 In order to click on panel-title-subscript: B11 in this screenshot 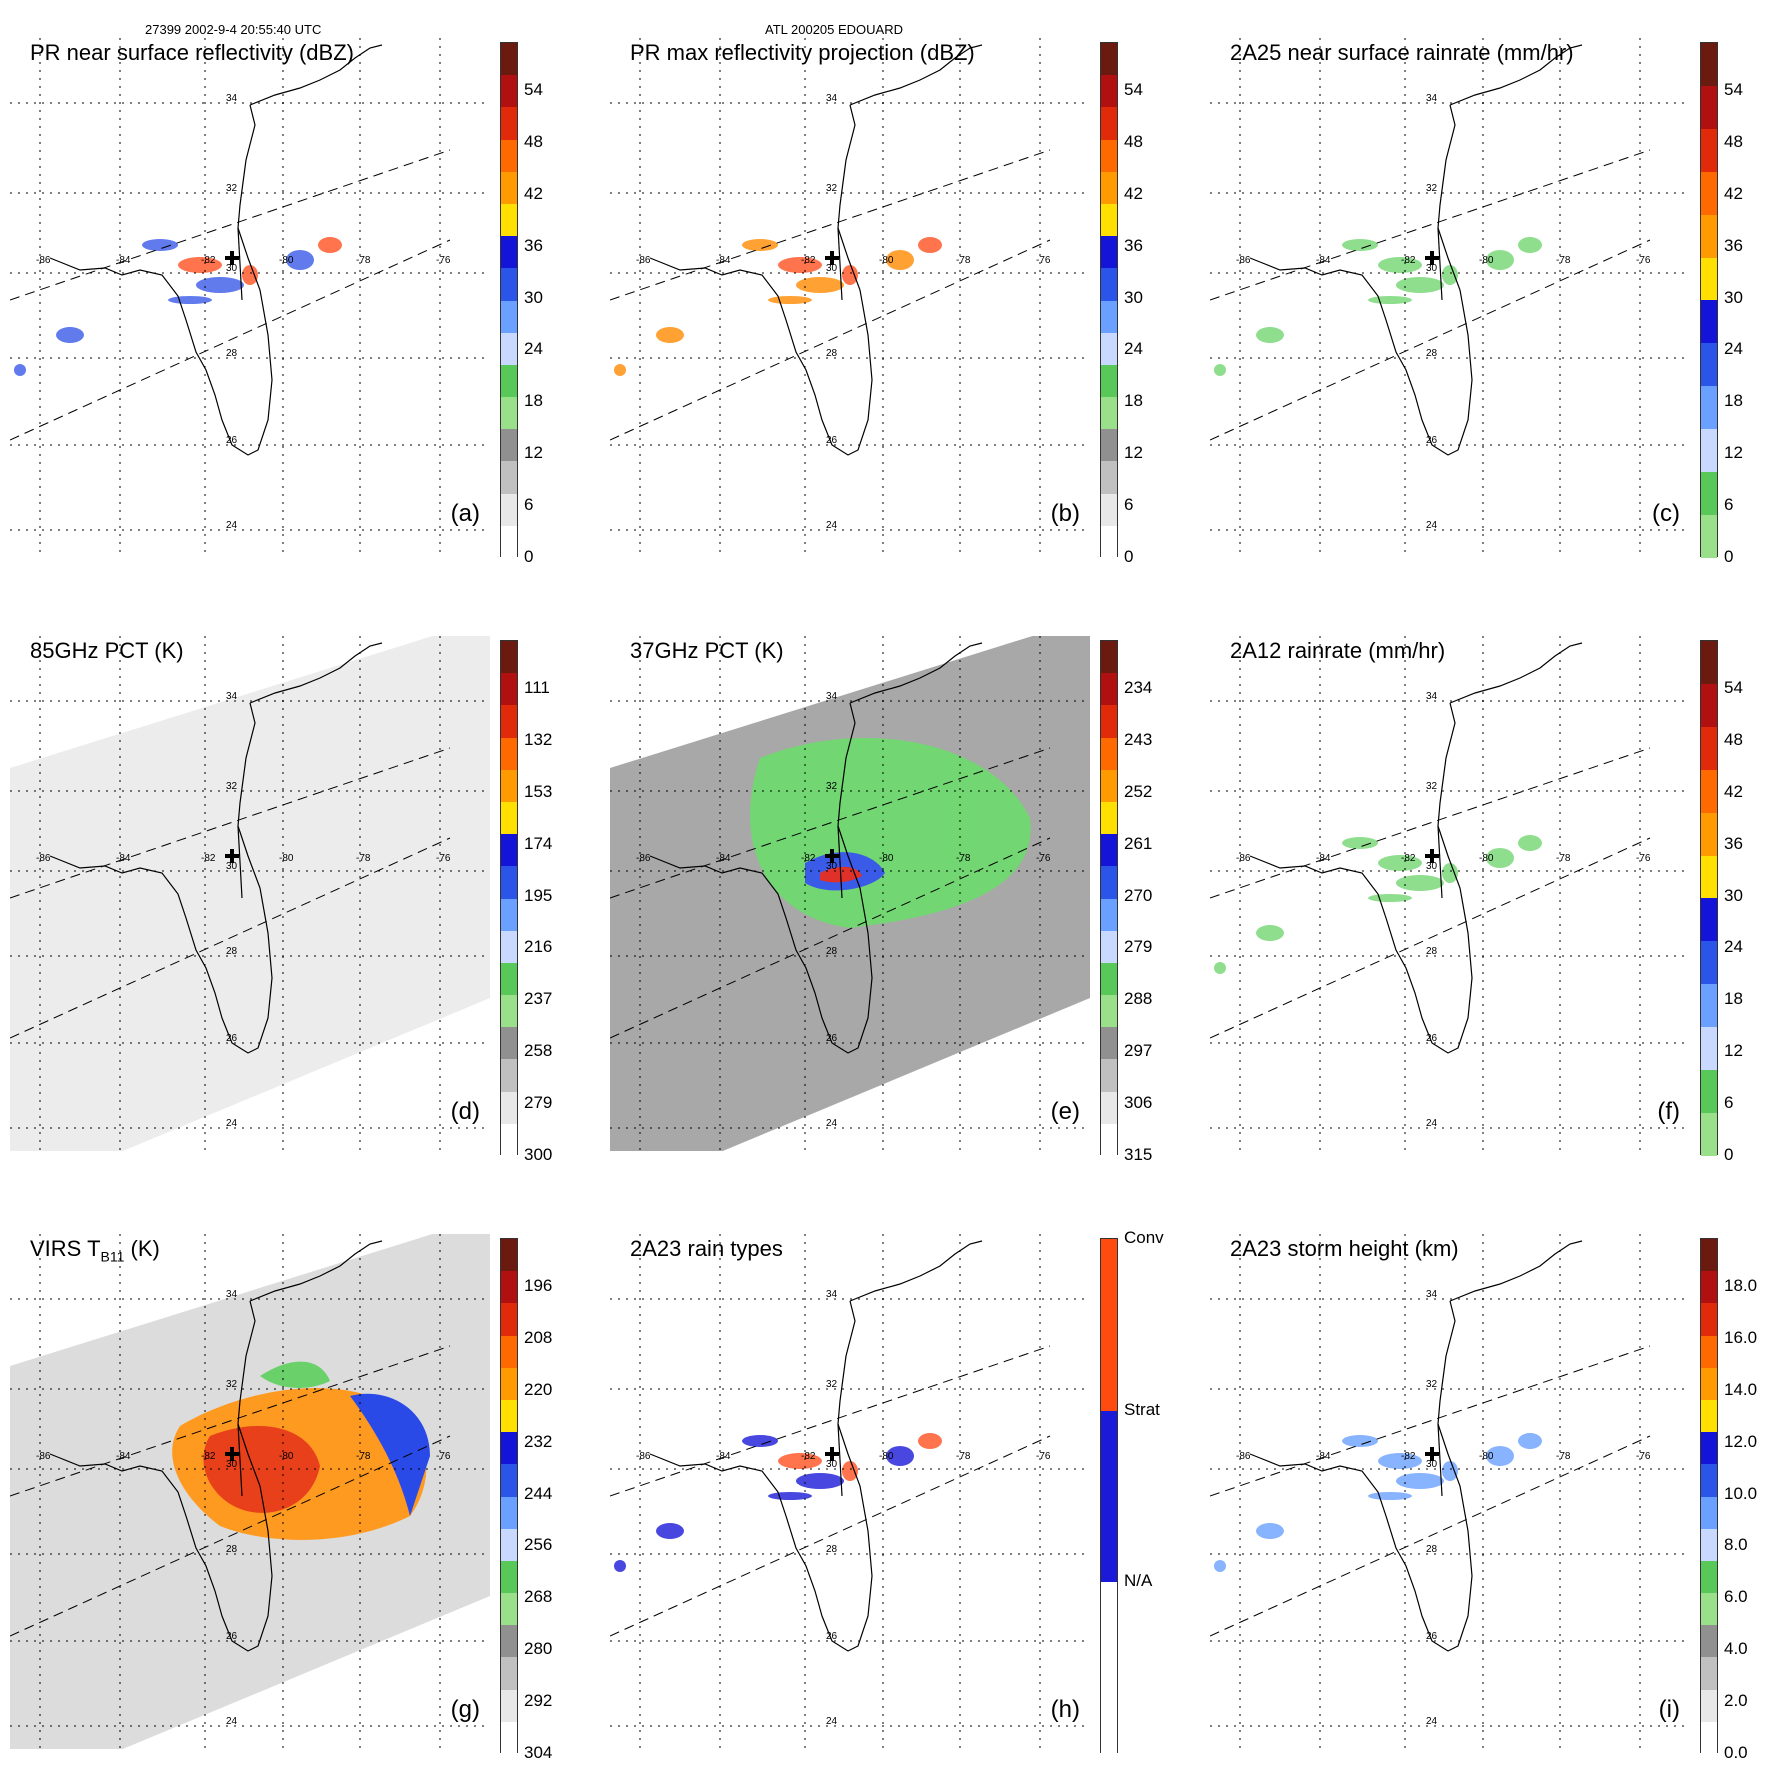, I will do `click(112, 1256)`.